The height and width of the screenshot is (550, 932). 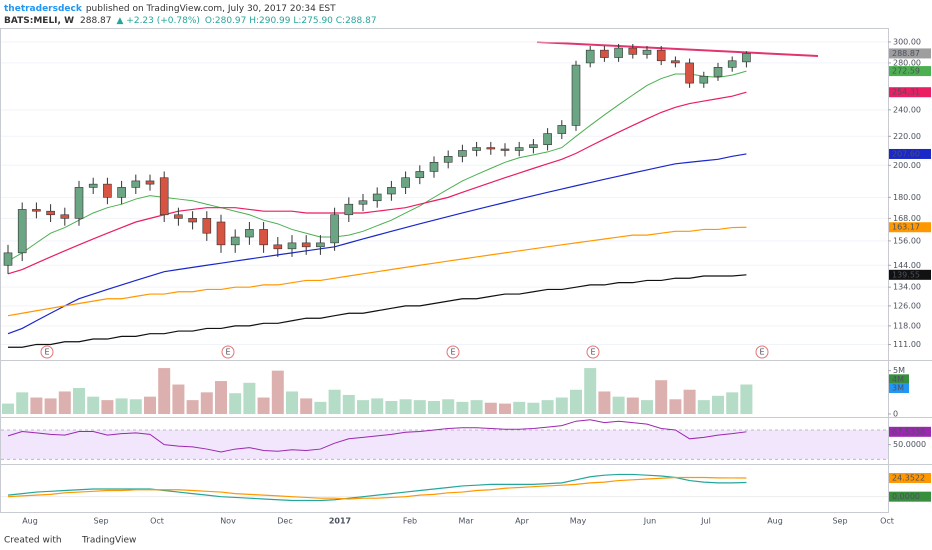 What do you see at coordinates (895, 414) in the screenshot?
I see `y-tick-label: 0` at bounding box center [895, 414].